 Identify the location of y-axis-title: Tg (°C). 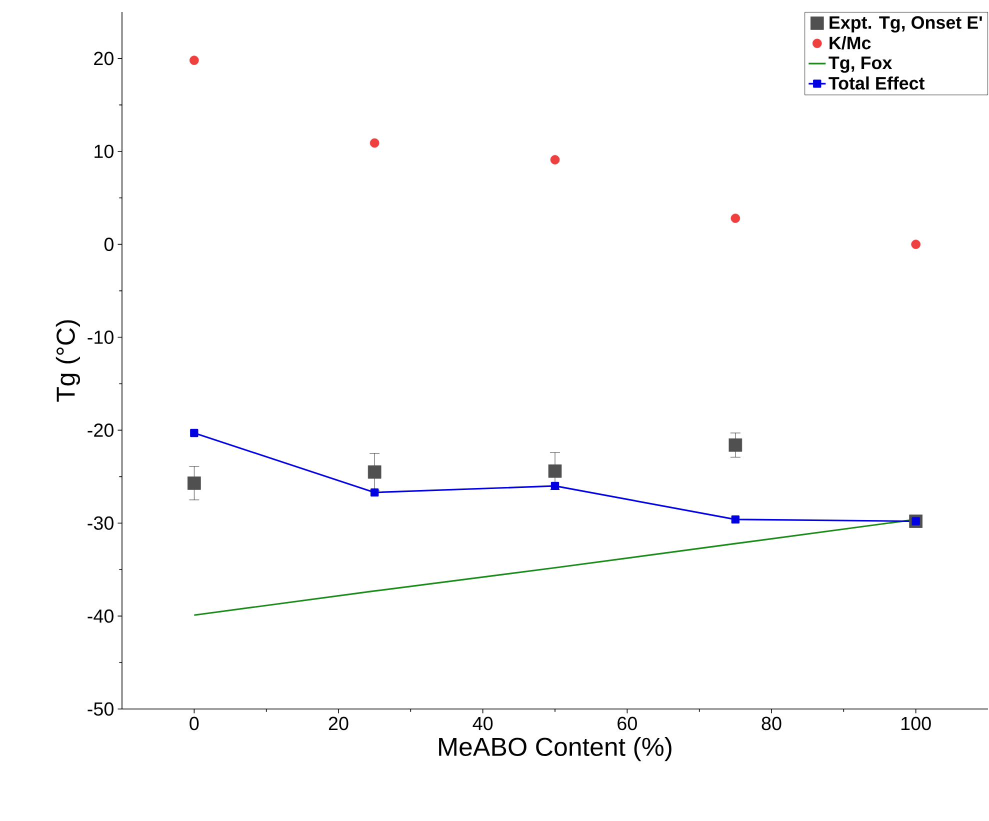
(68, 361).